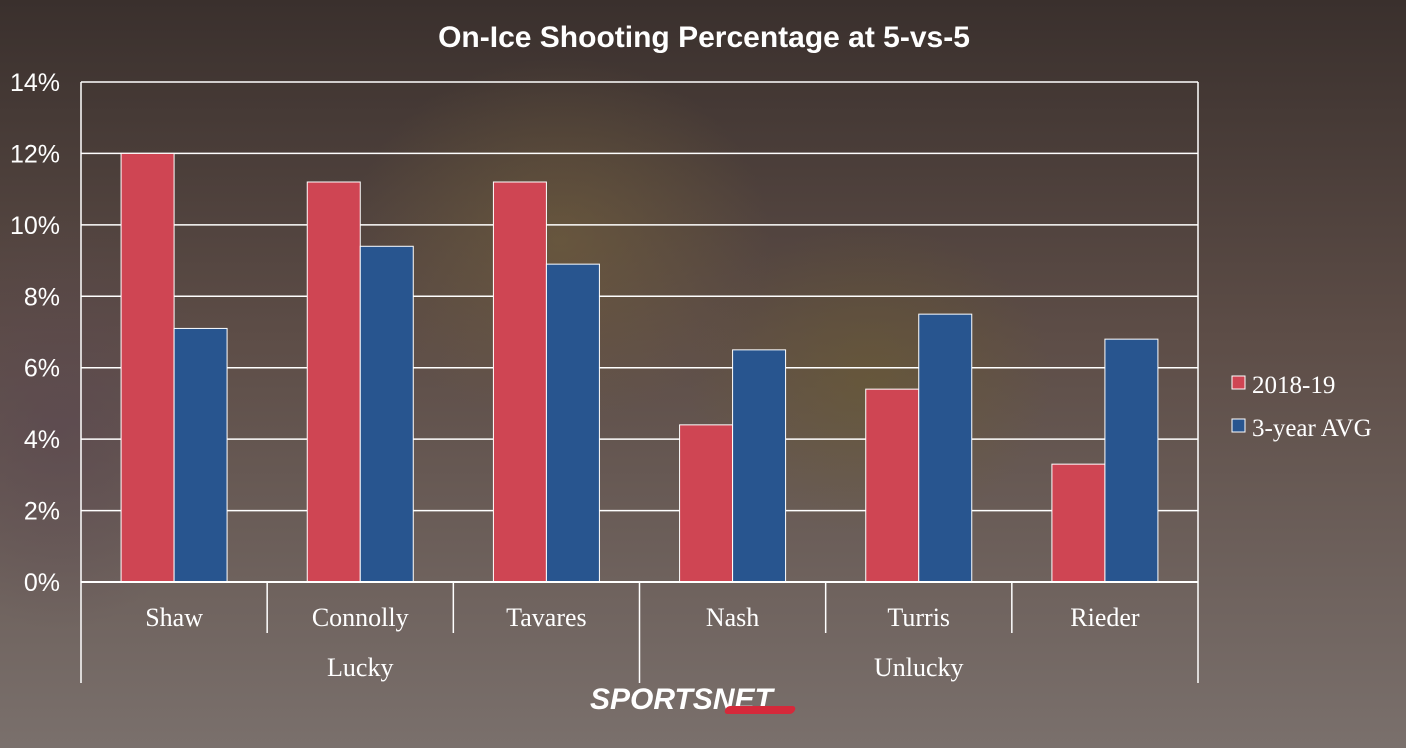 This screenshot has width=1406, height=748. I want to click on y-axis: 0% 2% 4% 6% 8% 10% 12% 14%, so click(35, 333).